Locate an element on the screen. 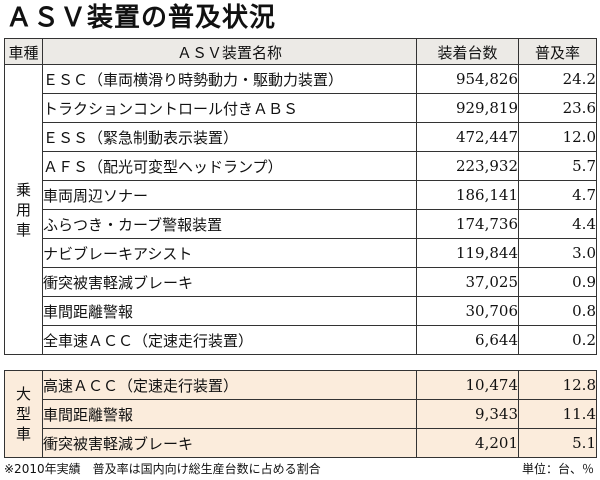 This screenshot has height=480, width=600. device-name: 高速ＡＣＣ（定速走行装置） is located at coordinates (229, 385).